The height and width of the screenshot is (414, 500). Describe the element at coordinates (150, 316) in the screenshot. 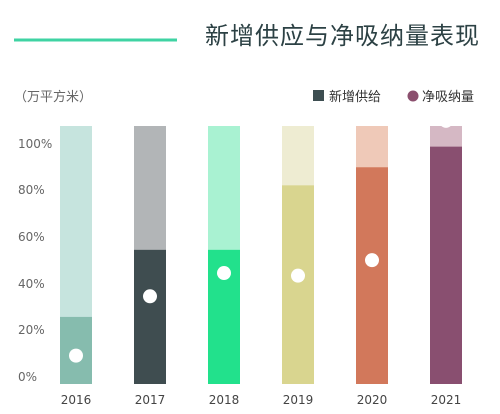

I see `bar-supply-2017` at that location.